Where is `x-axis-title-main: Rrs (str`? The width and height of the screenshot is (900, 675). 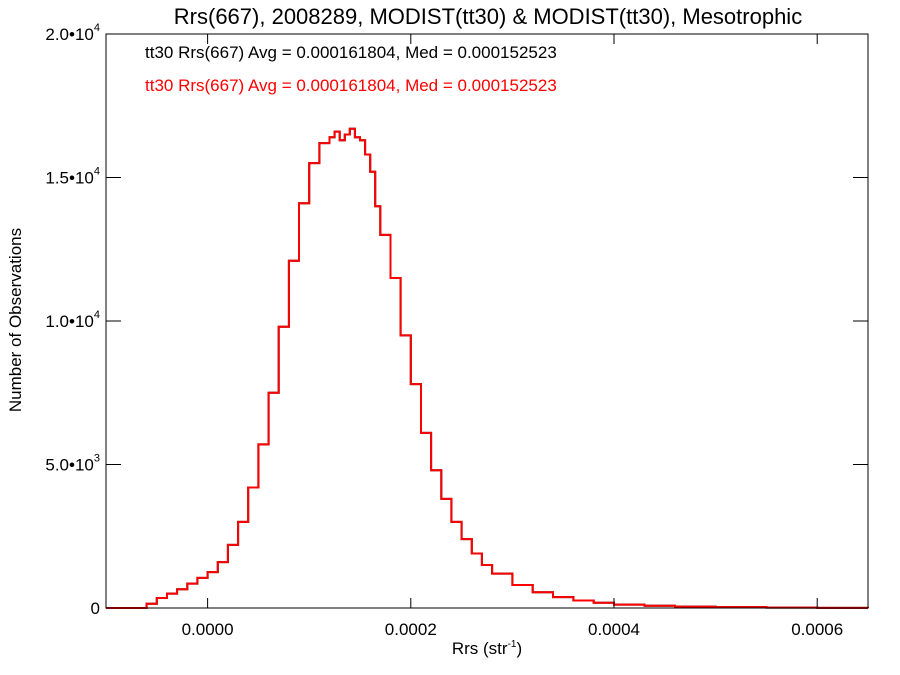
x-axis-title-main: Rrs (str is located at coordinates (480, 648).